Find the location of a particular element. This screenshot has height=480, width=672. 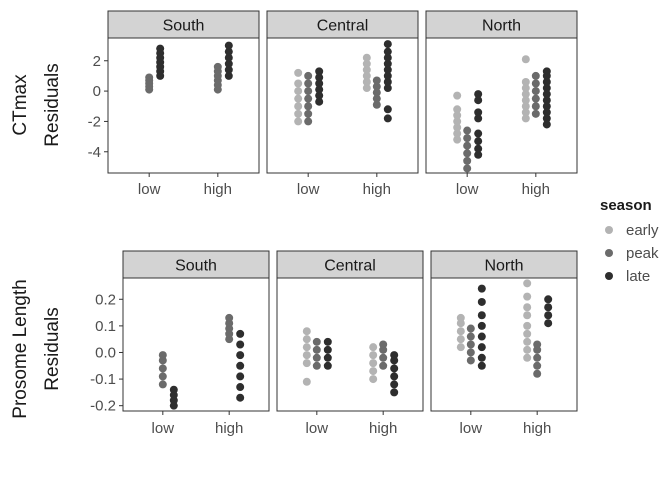

y-axis-title-line: Residuals is located at coordinates (52, 104).